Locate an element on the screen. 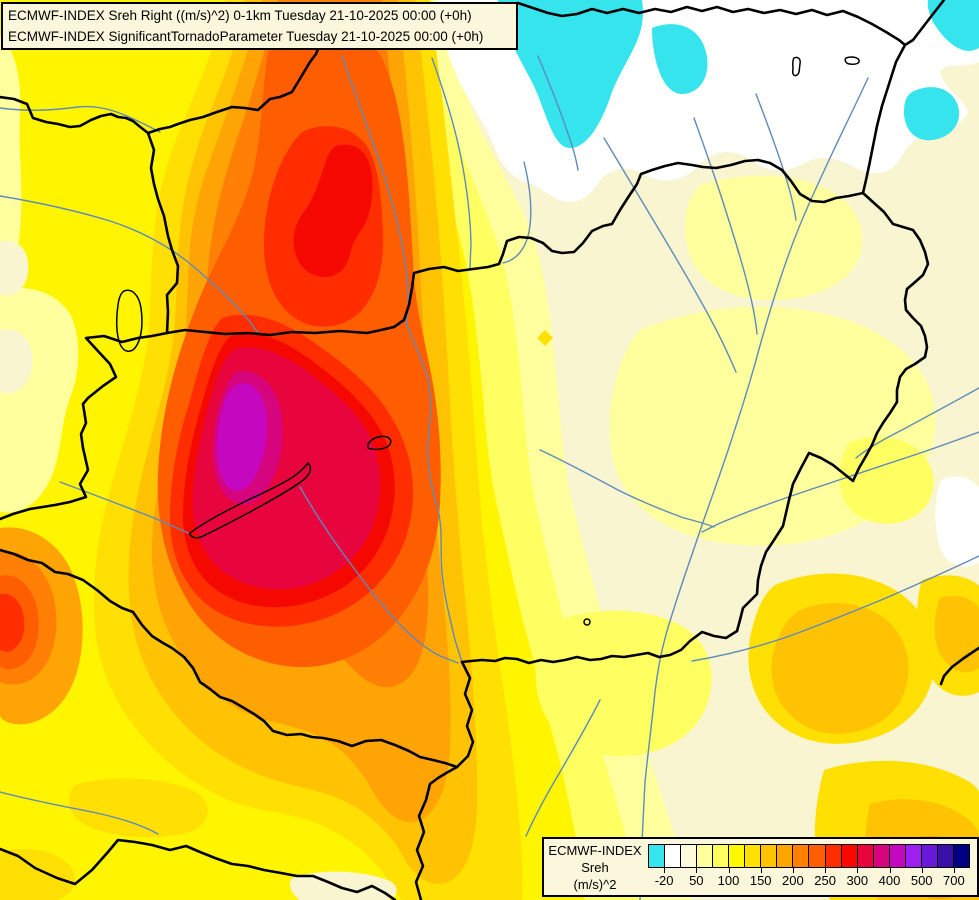 The image size is (979, 900). legend-tick-label: 200 is located at coordinates (793, 880).